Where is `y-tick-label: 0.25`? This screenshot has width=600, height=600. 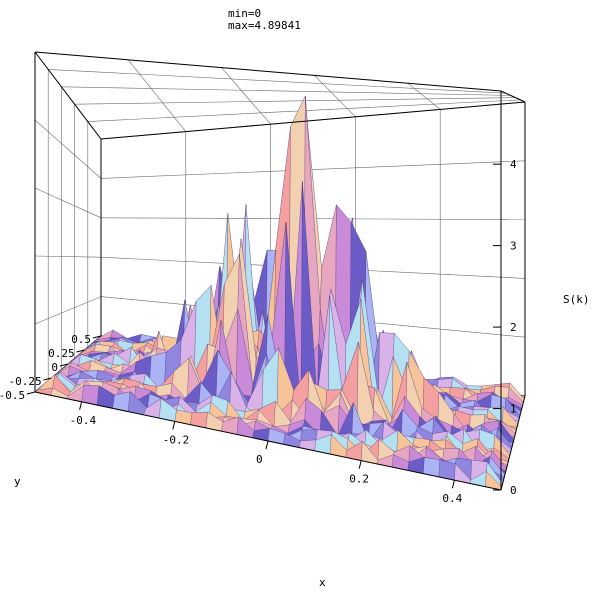 y-tick-label: 0.25 is located at coordinates (61, 353).